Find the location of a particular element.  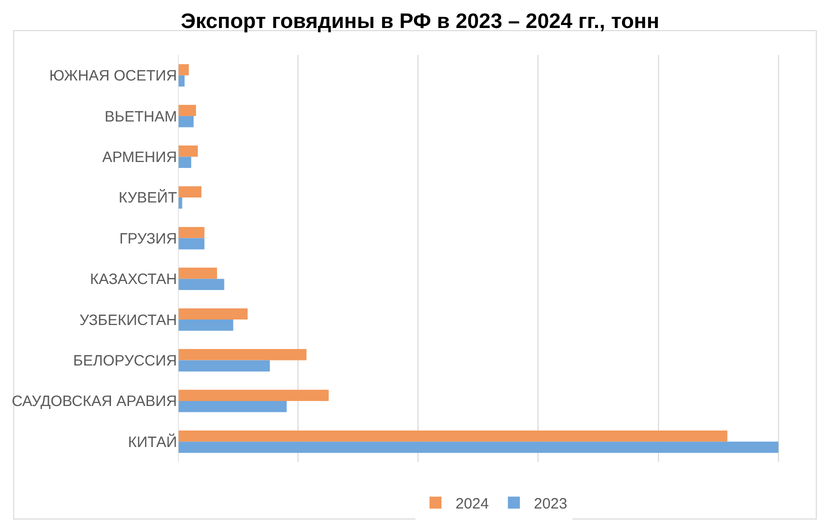

legend-label: 2023 is located at coordinates (551, 504).